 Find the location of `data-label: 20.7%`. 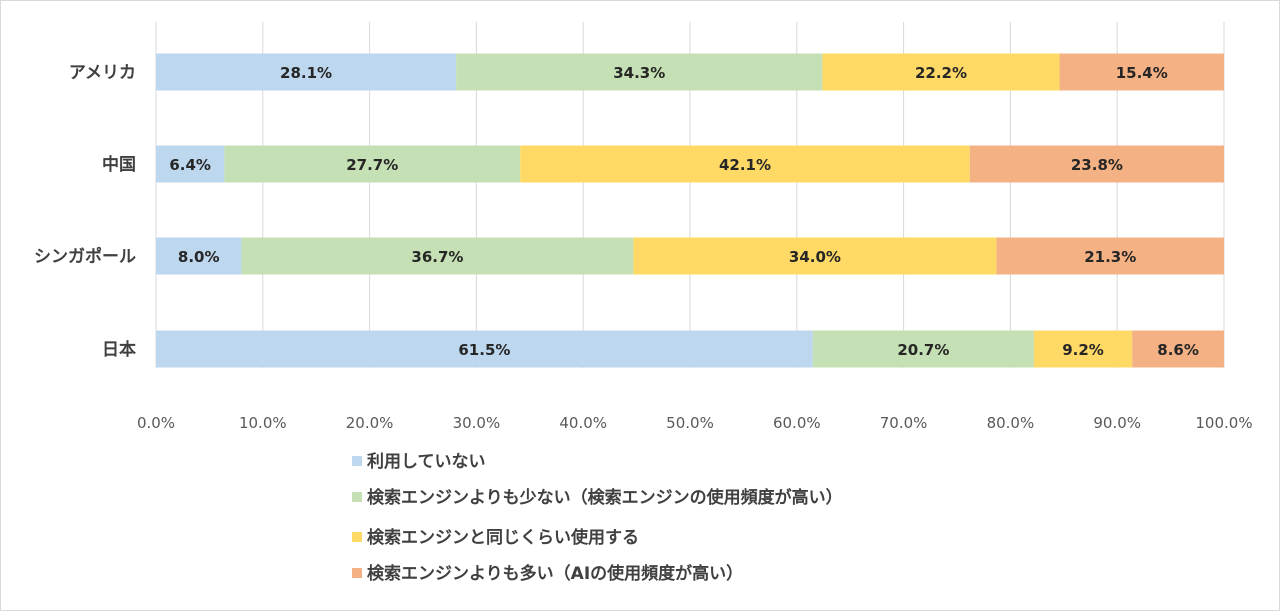

data-label: 20.7% is located at coordinates (923, 350).